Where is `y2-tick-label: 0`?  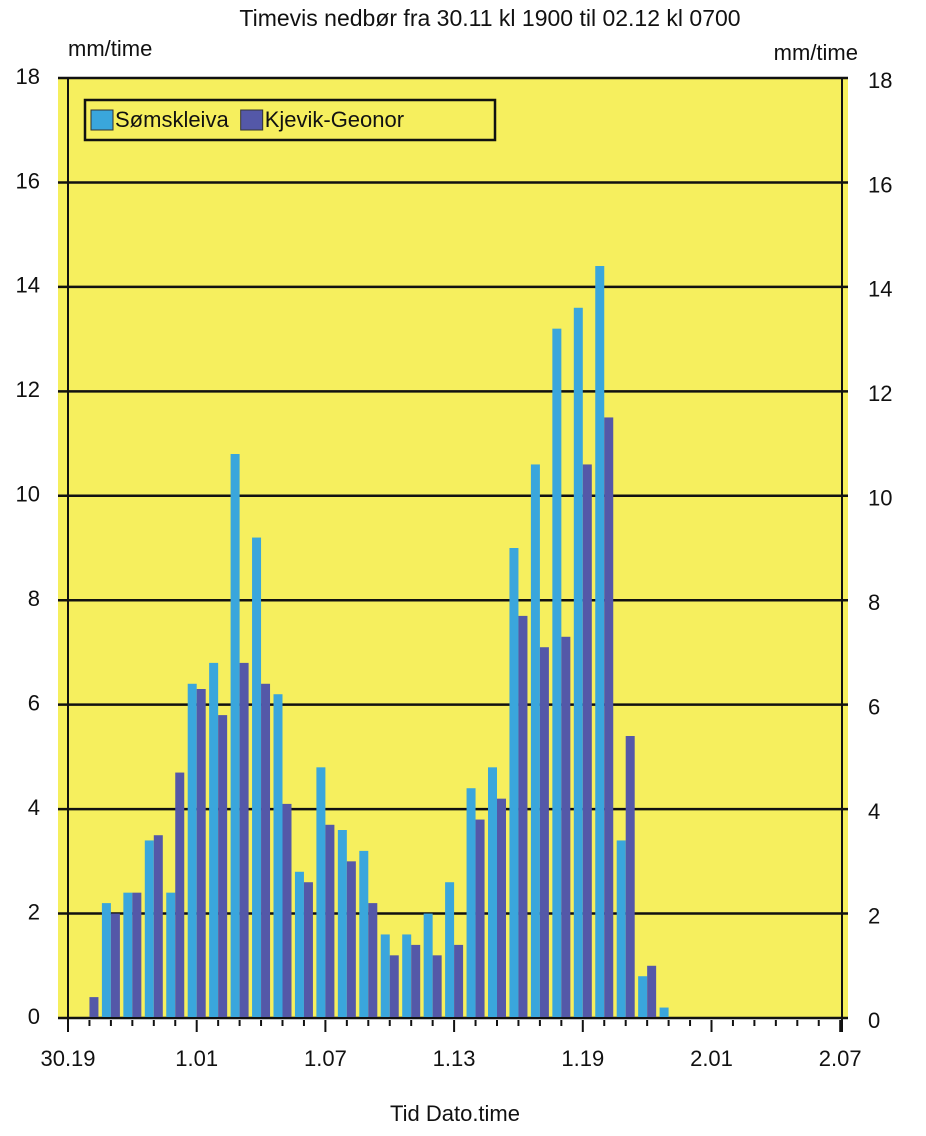 y2-tick-label: 0 is located at coordinates (874, 1020).